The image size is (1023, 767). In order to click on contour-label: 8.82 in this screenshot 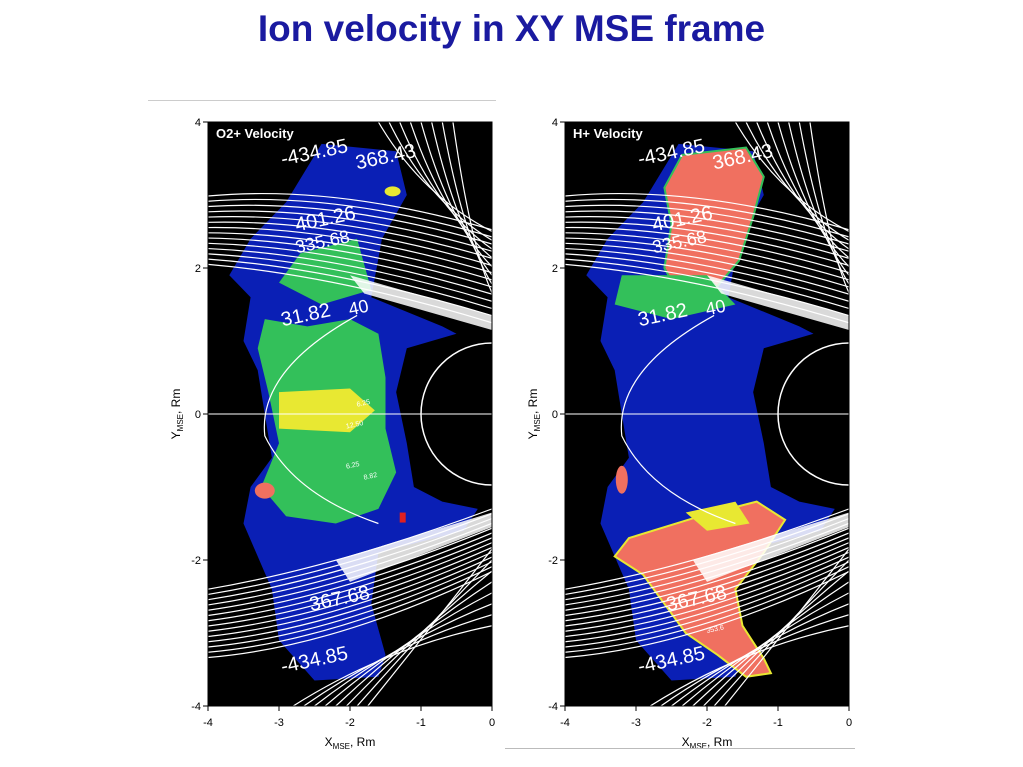, I will do `click(370, 477)`.